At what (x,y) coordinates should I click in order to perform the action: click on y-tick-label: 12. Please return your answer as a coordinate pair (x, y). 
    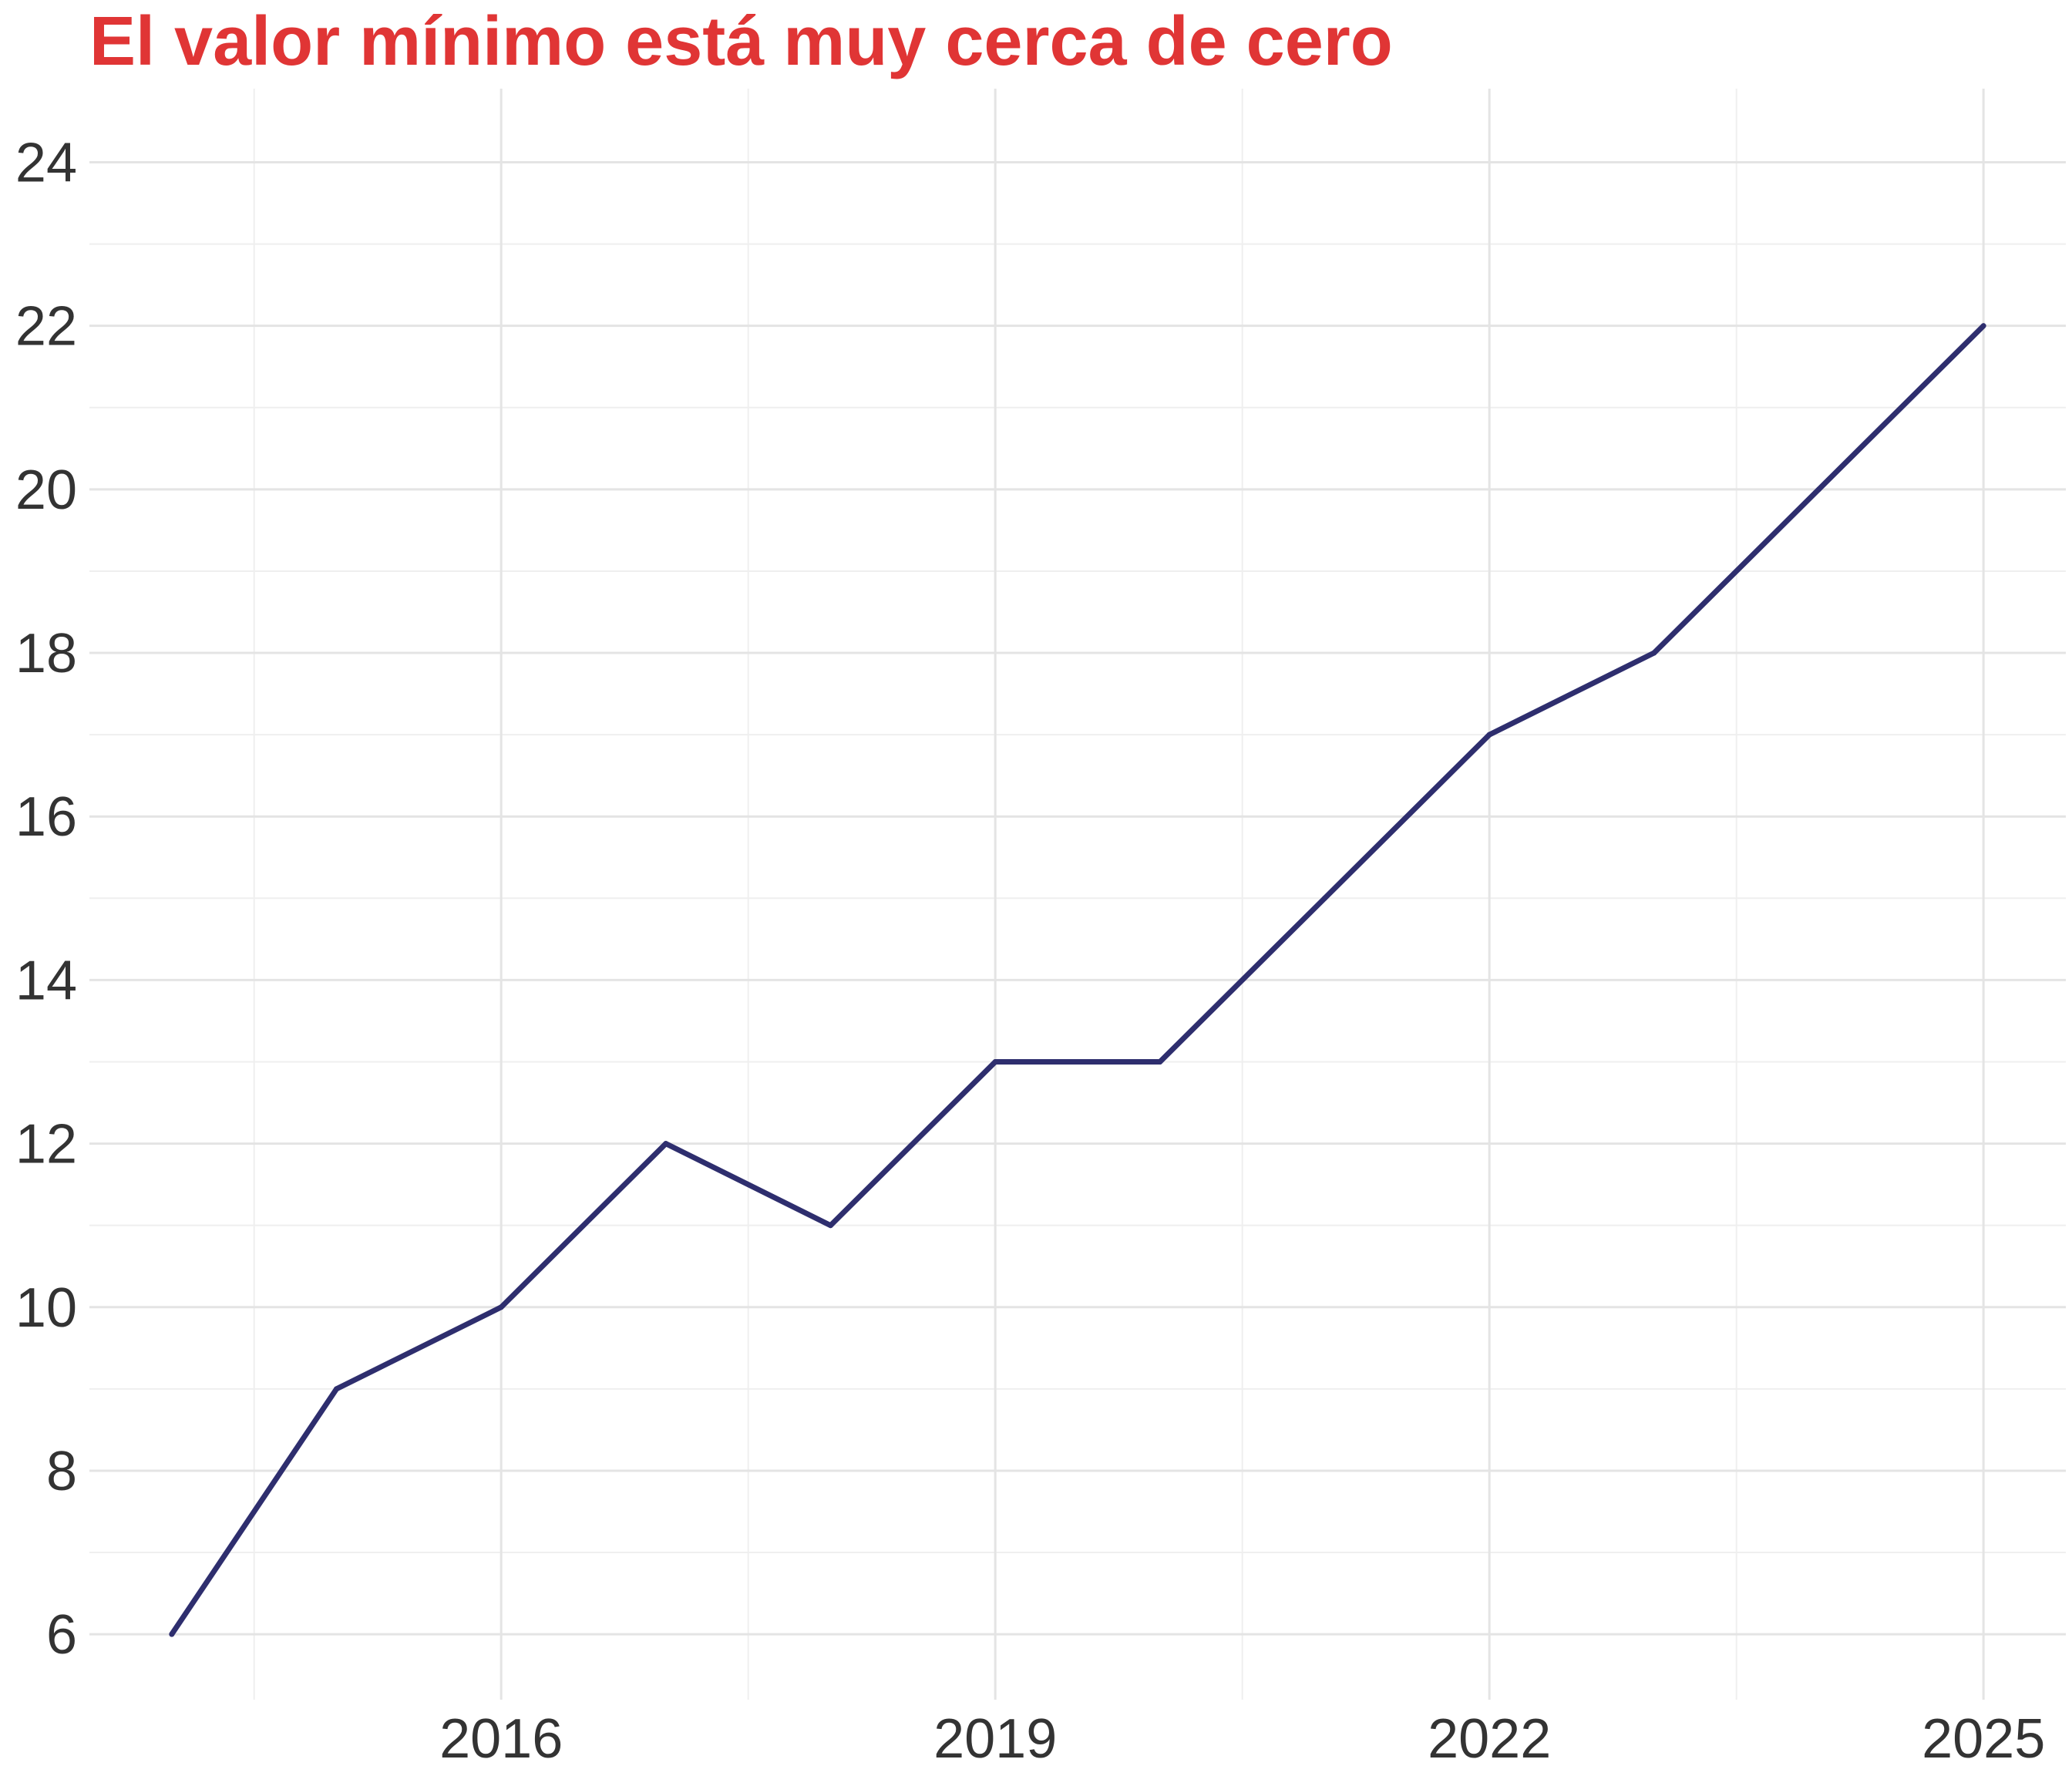
    Looking at the image, I should click on (46, 1145).